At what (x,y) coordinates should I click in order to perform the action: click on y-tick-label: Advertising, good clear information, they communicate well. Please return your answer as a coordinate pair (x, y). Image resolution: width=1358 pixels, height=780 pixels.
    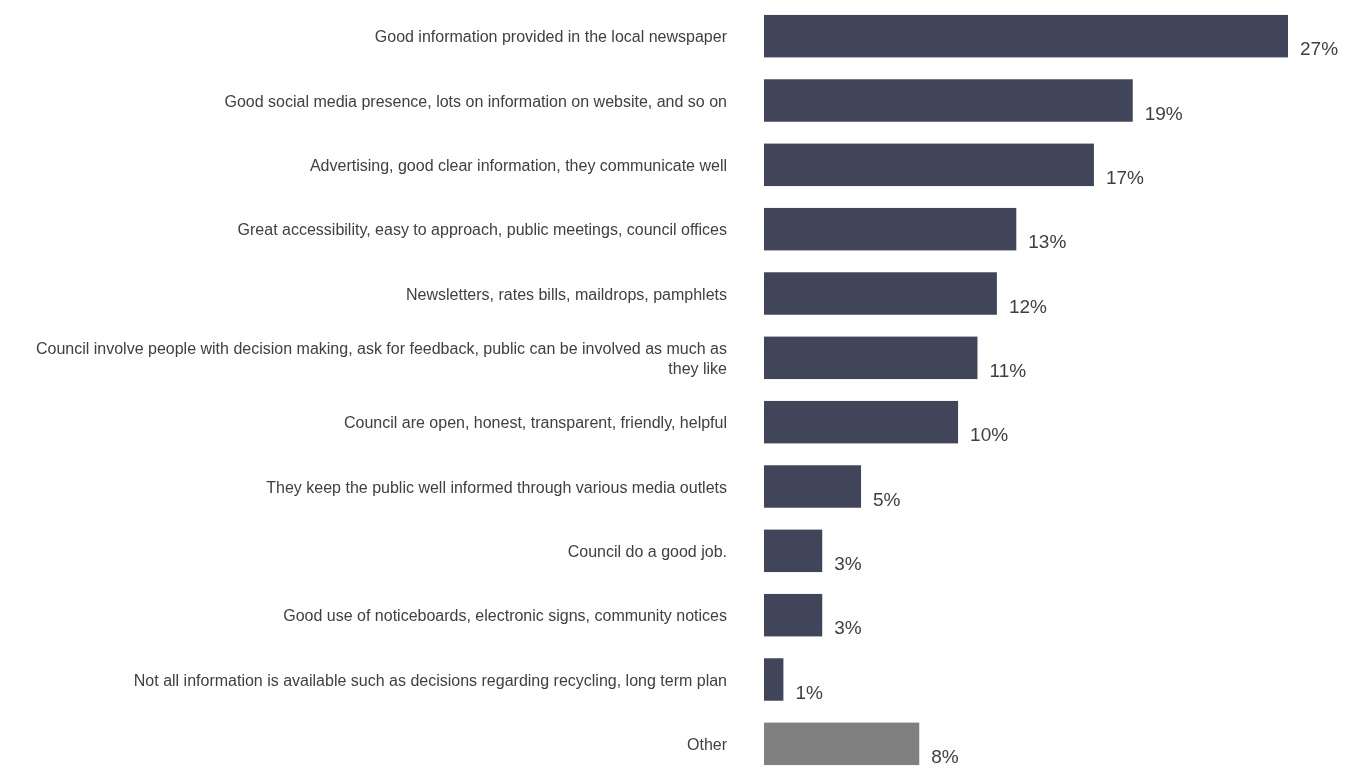
    Looking at the image, I should click on (518, 165).